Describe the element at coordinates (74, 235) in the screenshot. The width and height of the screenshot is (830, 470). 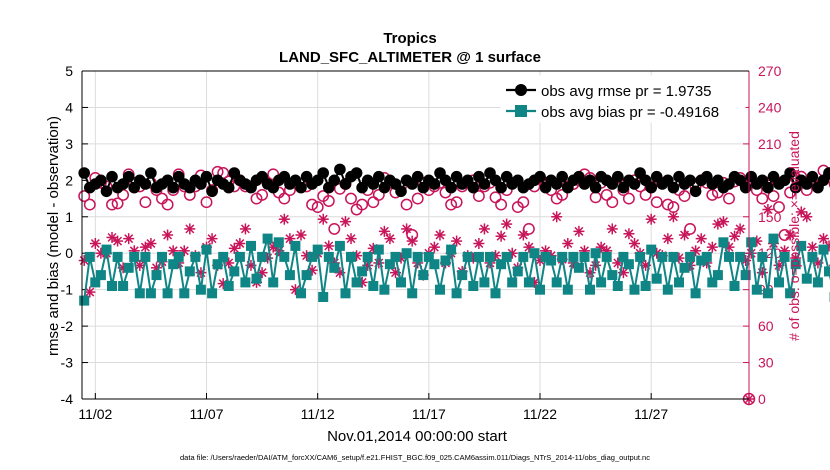
I see `y-axis-ticks: -4 -3 -2 -1 0 1 2 3 4 5` at that location.